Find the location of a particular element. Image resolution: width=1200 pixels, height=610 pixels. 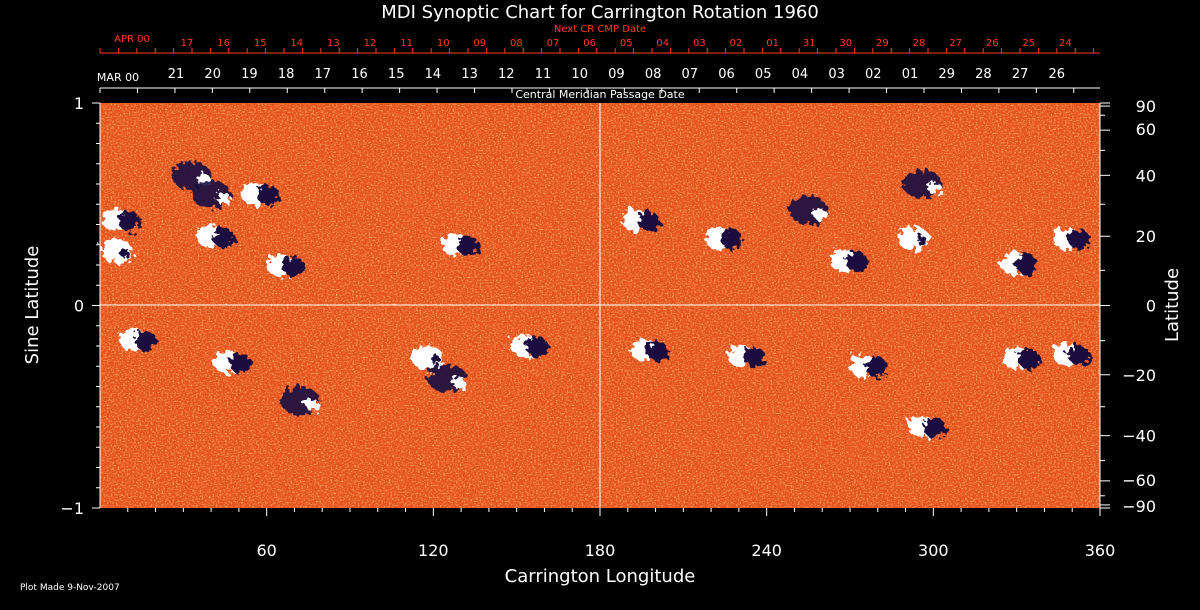

next-cr-date-label: 24 is located at coordinates (1065, 43).